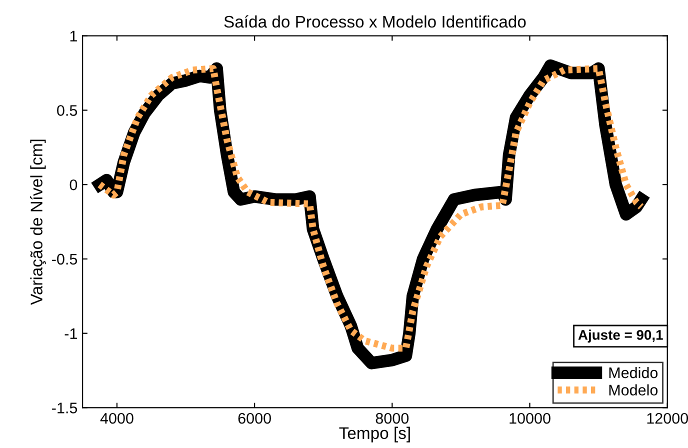  I want to click on y-tick-label: -1.5, so click(65, 408).